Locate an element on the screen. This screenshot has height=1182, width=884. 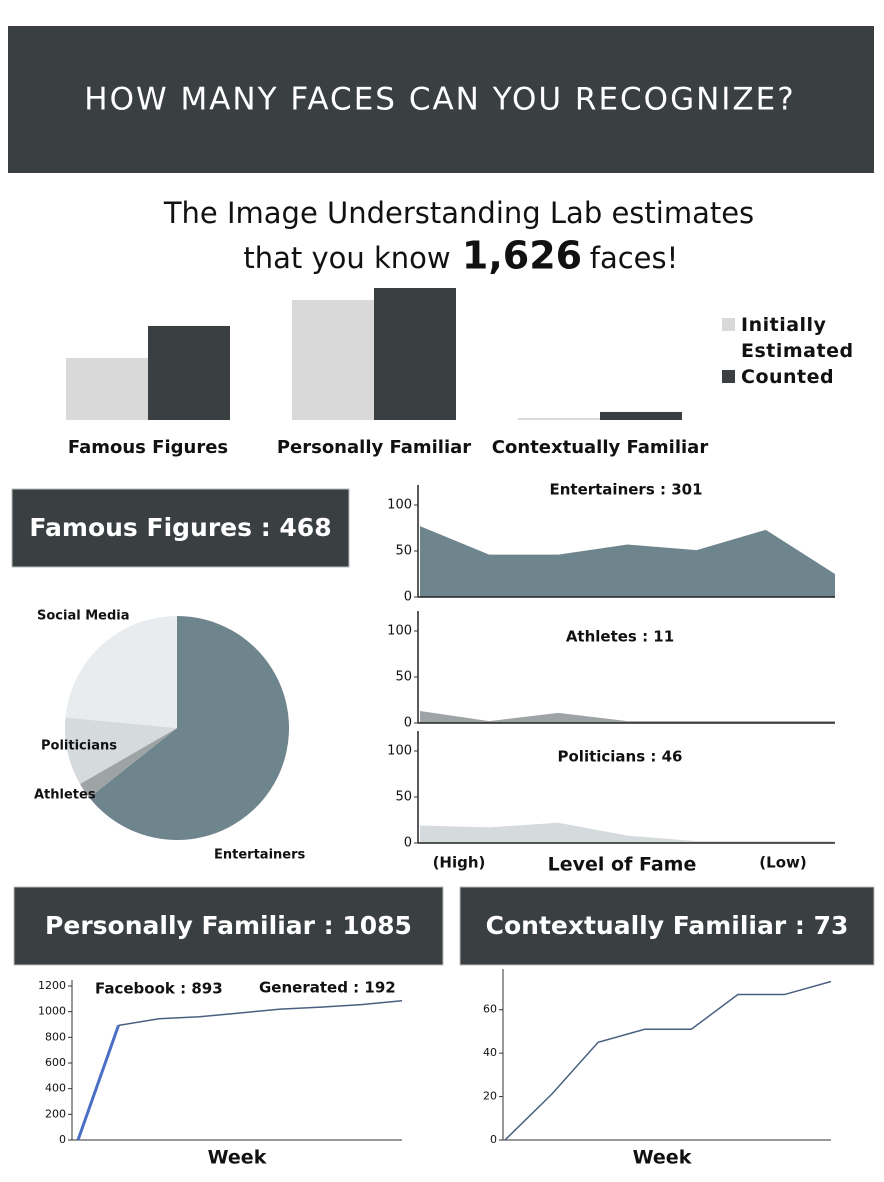
y-tick-label: 1000 is located at coordinates (52, 1011).